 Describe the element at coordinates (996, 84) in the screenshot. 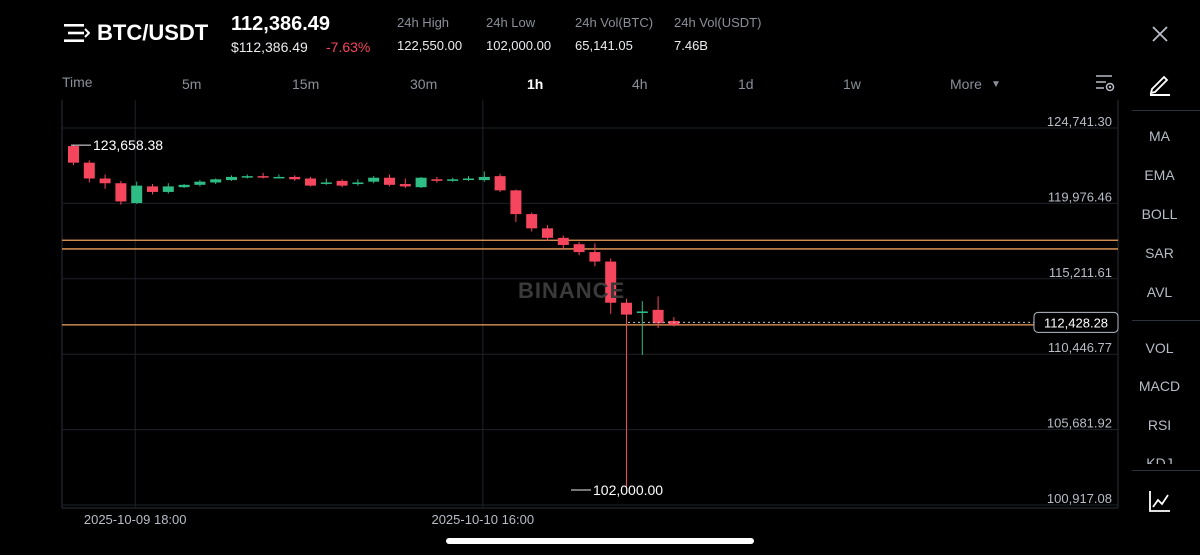

I see `chevron-down-icon: ▼` at that location.